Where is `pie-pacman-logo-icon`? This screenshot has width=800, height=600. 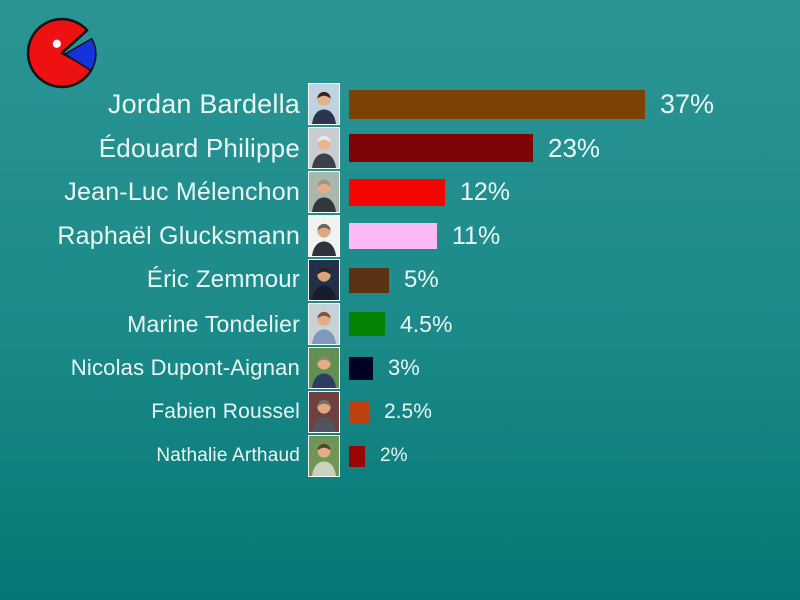 pie-pacman-logo-icon is located at coordinates (61, 53).